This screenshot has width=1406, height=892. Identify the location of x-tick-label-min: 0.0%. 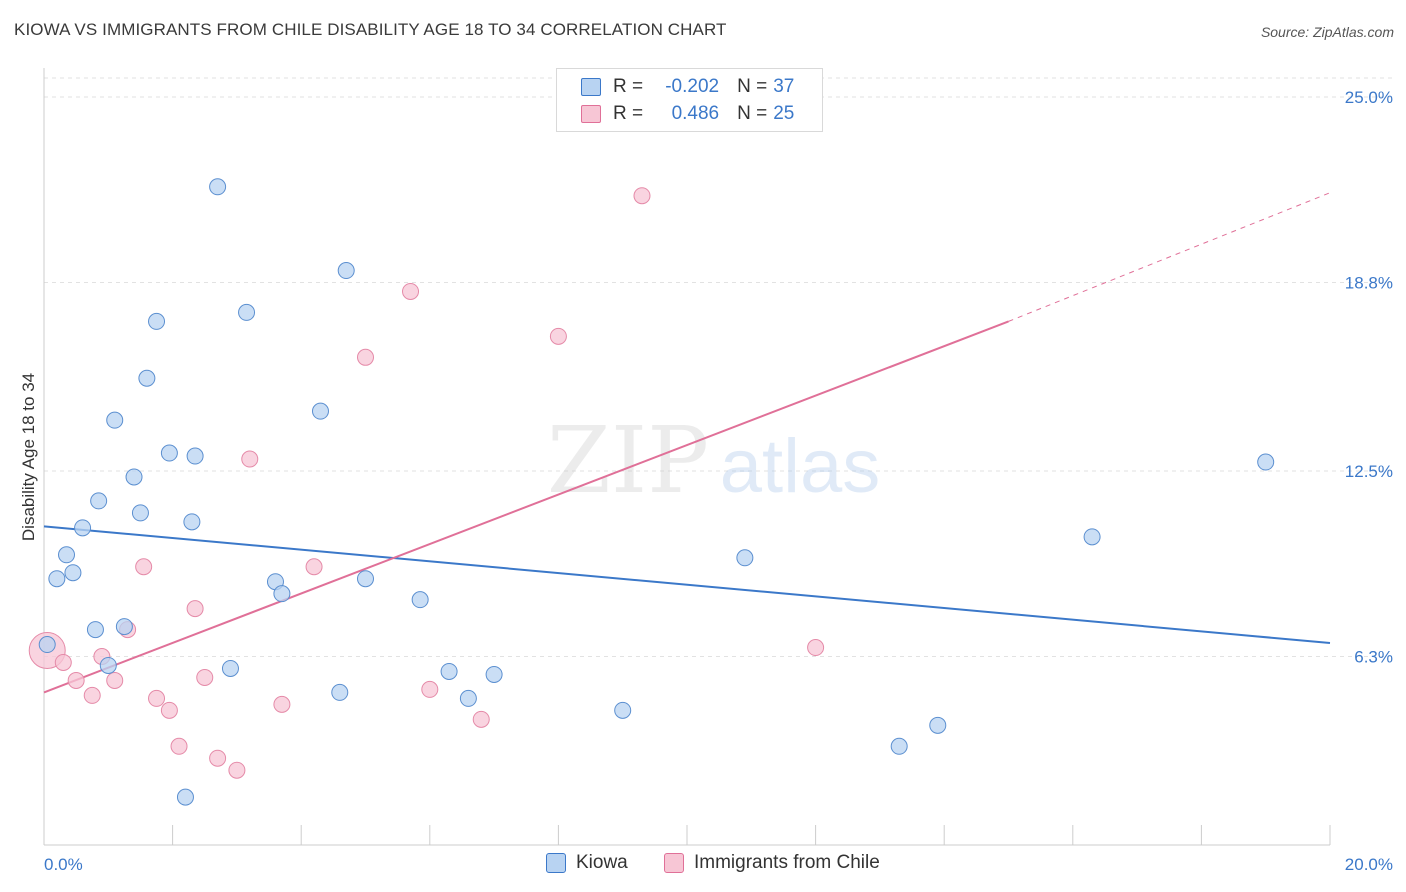
(63, 864).